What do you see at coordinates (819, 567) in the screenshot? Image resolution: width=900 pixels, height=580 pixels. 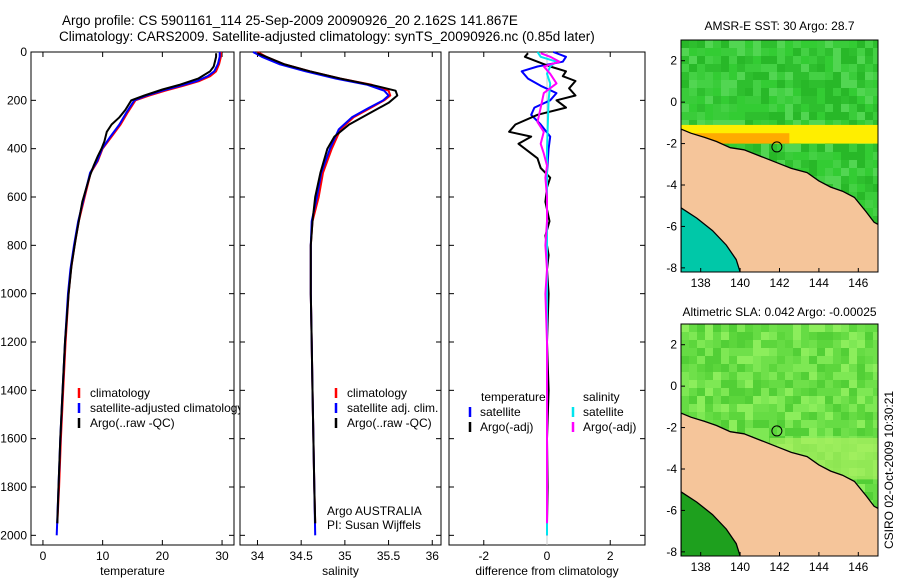 I see `map_sla-xtick-label: 144` at bounding box center [819, 567].